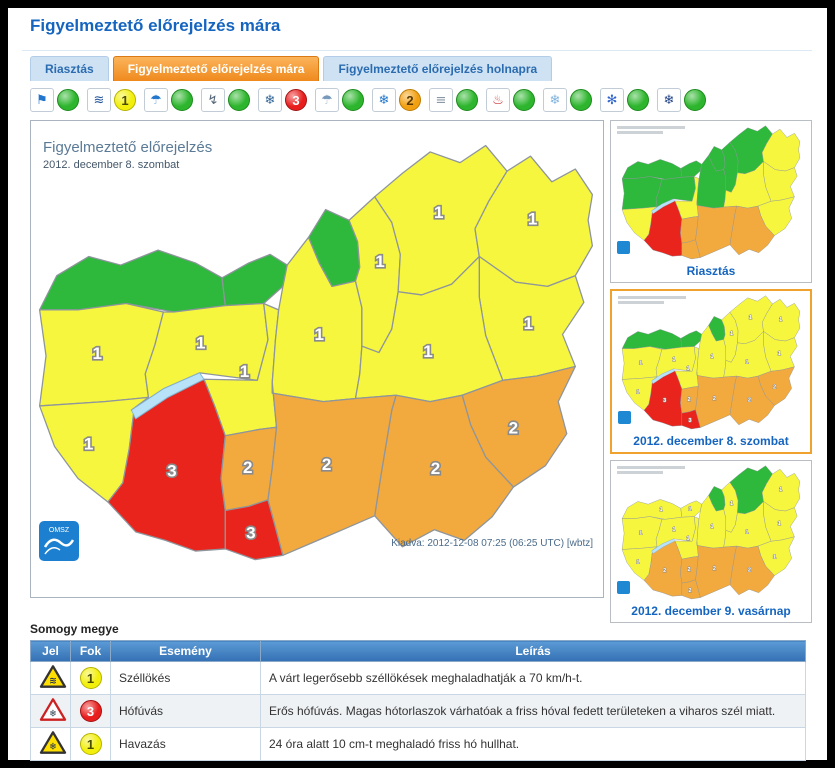 Image resolution: width=835 pixels, height=768 pixels. What do you see at coordinates (453, 100) in the screenshot?
I see `toolbar-fog: ≡` at bounding box center [453, 100].